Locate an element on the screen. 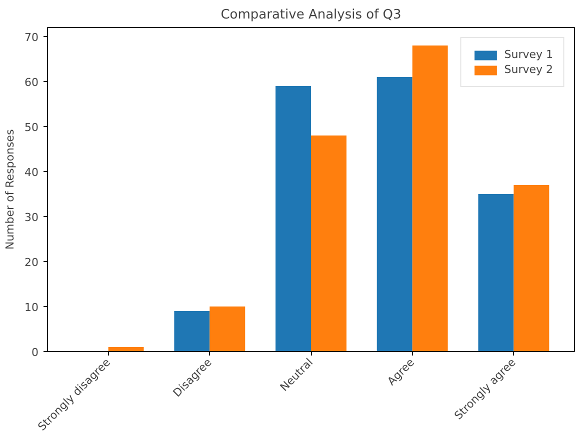 This screenshot has height=441, width=584. y-tick-label: 30 is located at coordinates (31, 217).